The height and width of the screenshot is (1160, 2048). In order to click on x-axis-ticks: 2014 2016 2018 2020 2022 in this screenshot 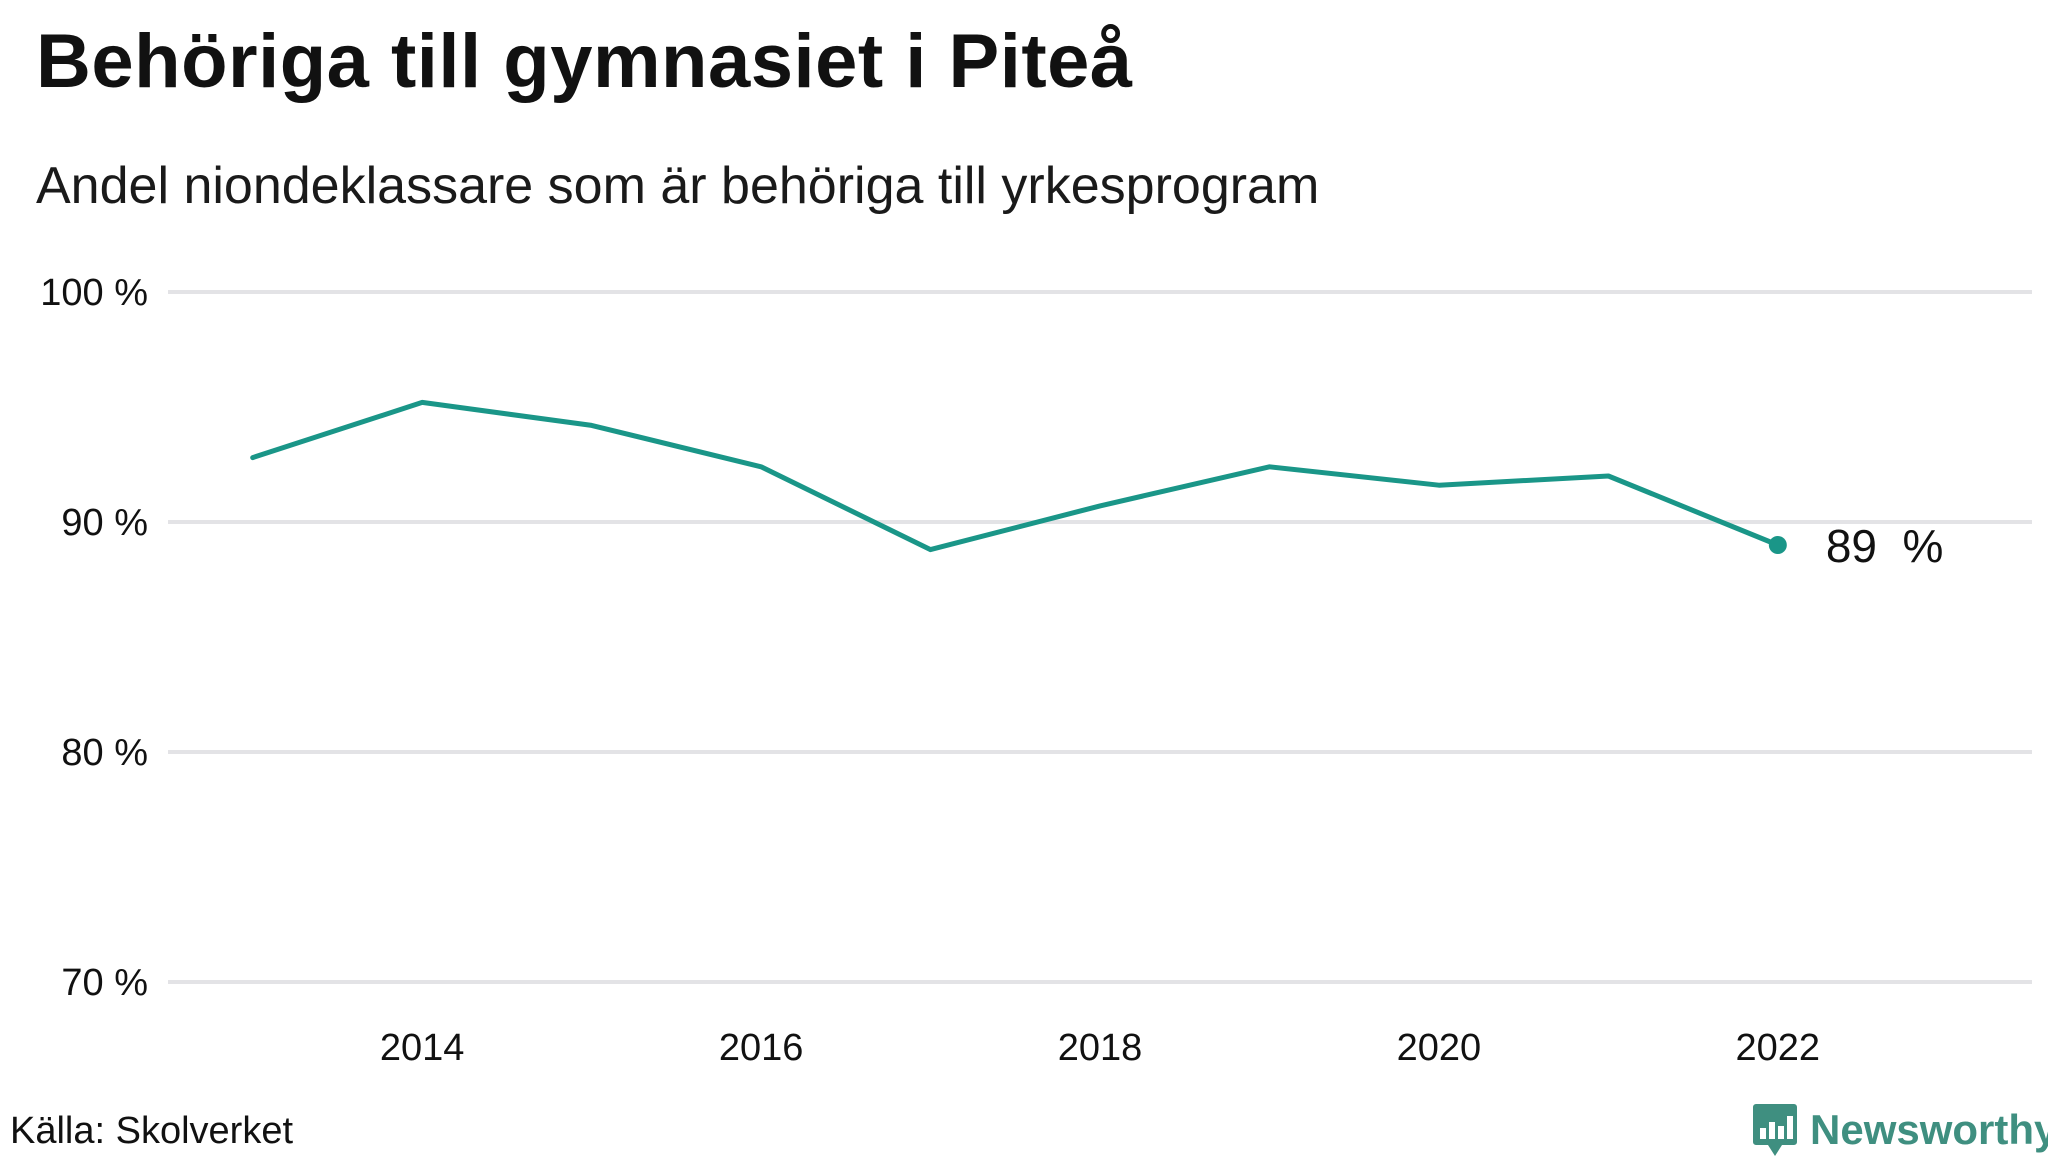, I will do `click(1100, 1048)`.